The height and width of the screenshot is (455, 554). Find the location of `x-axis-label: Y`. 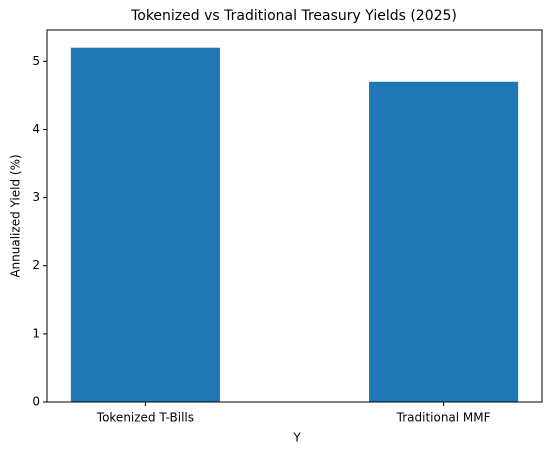

x-axis-label: Y is located at coordinates (296, 438).